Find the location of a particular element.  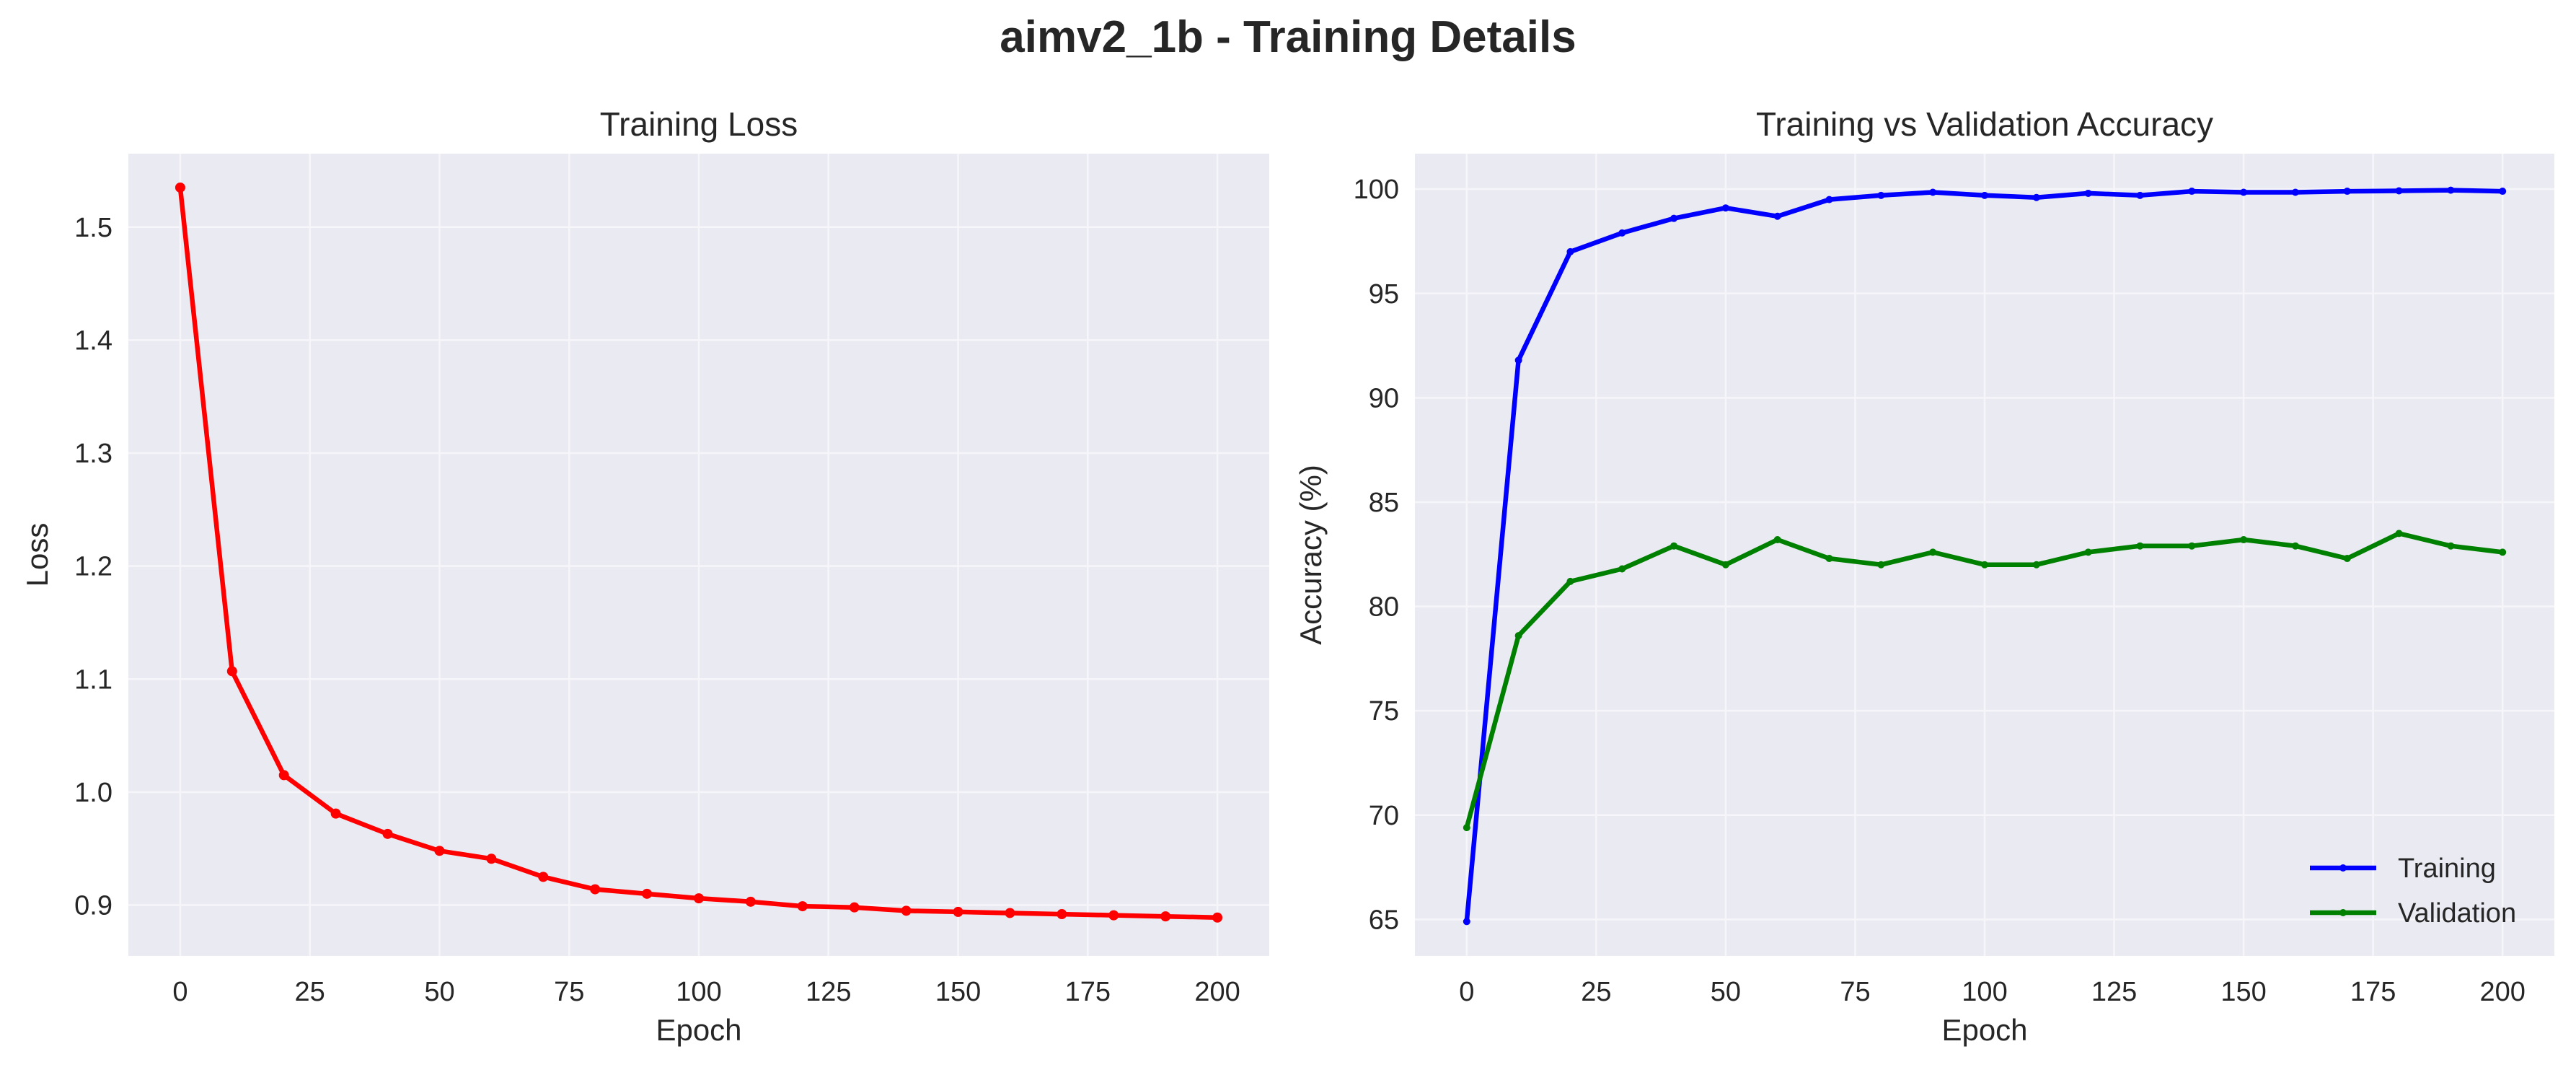

figure-title: aimv2_1b - Training Details is located at coordinates (1288, 37).